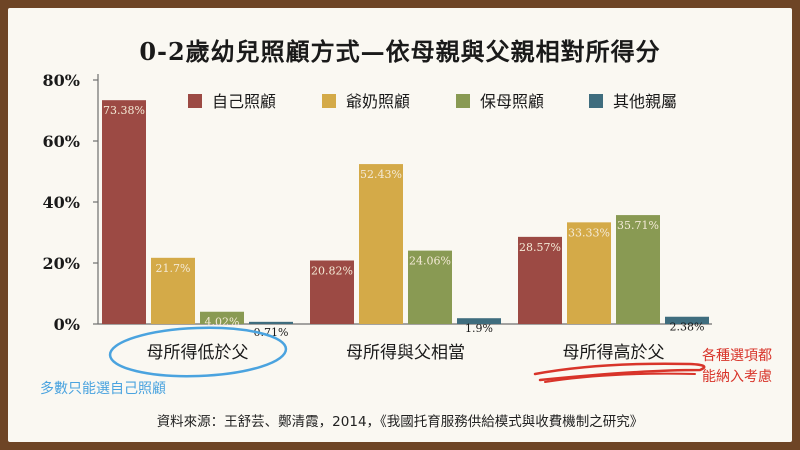  What do you see at coordinates (737, 377) in the screenshot?
I see `right-annotation-line2: 能納入考慮` at bounding box center [737, 377].